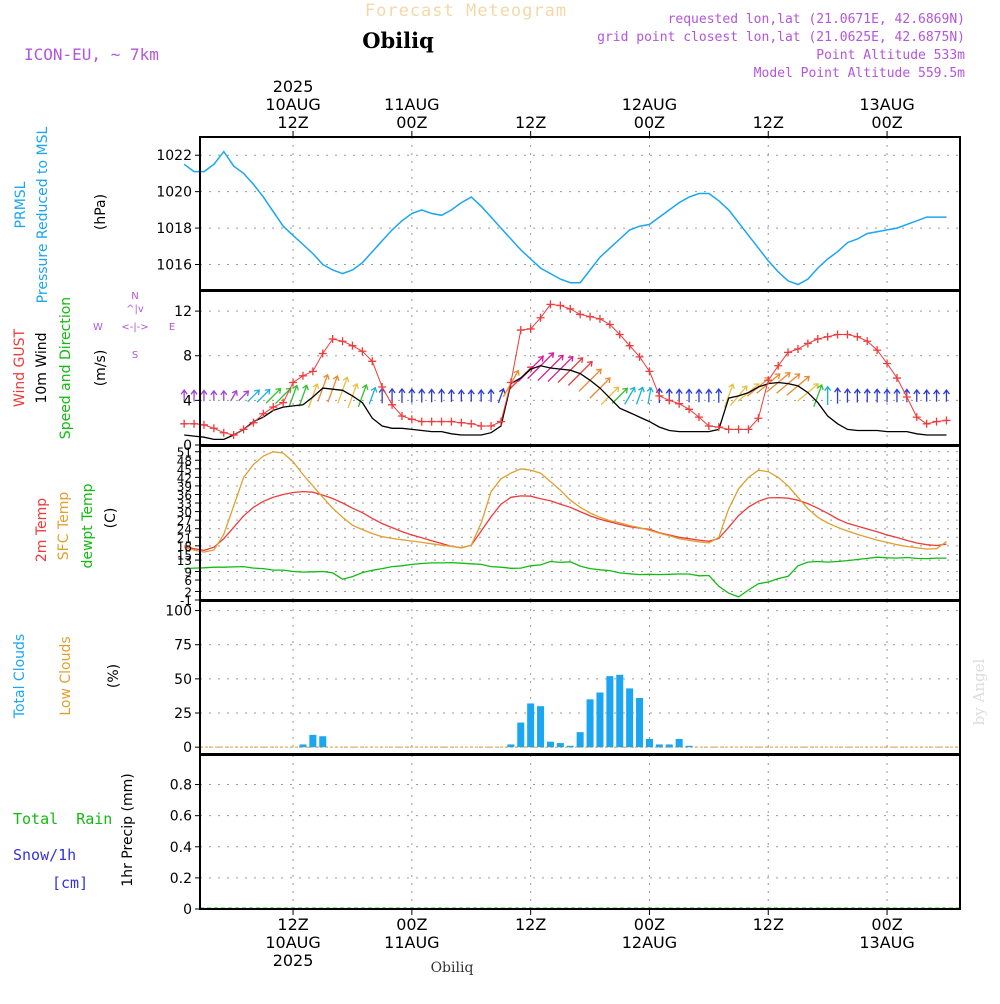 This screenshot has width=1000, height=1004. What do you see at coordinates (979, 691) in the screenshot?
I see `watermark: by Angel` at bounding box center [979, 691].